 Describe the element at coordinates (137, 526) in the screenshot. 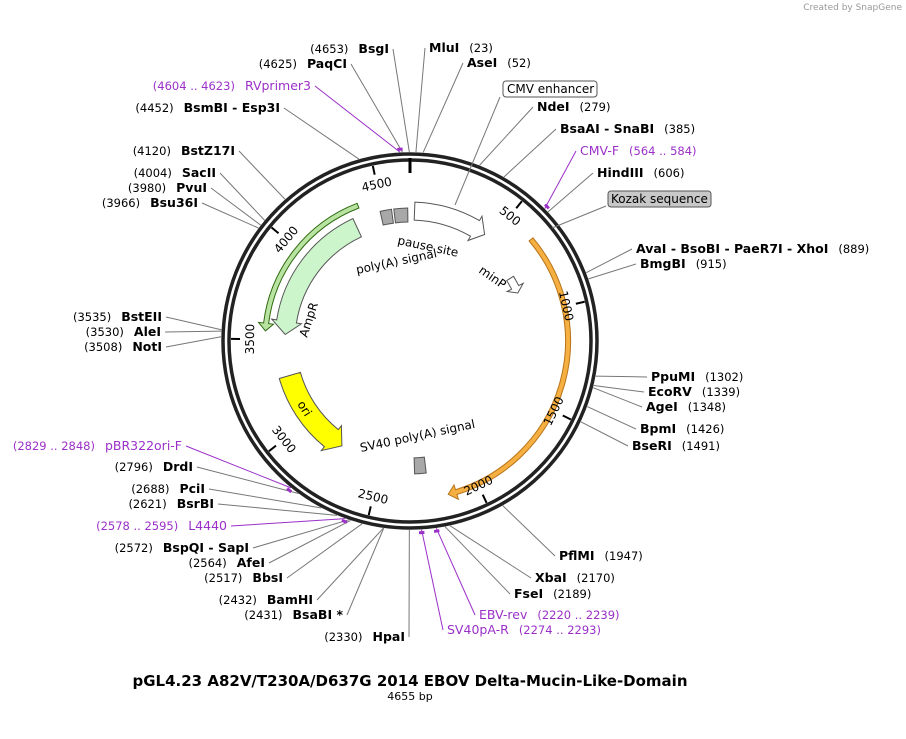

I see `site-position: (2578 .. 2595)` at that location.